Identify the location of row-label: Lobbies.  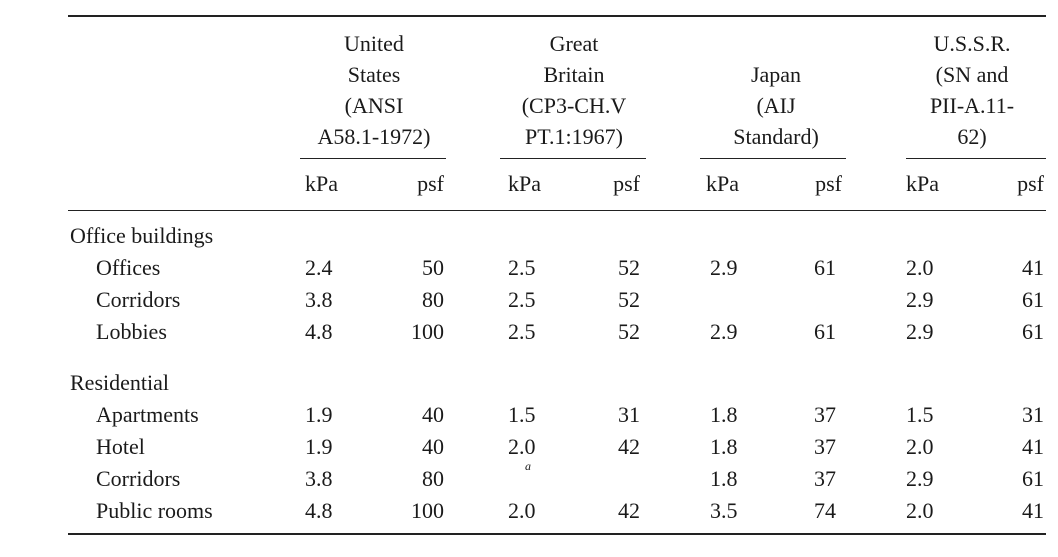
(131, 331).